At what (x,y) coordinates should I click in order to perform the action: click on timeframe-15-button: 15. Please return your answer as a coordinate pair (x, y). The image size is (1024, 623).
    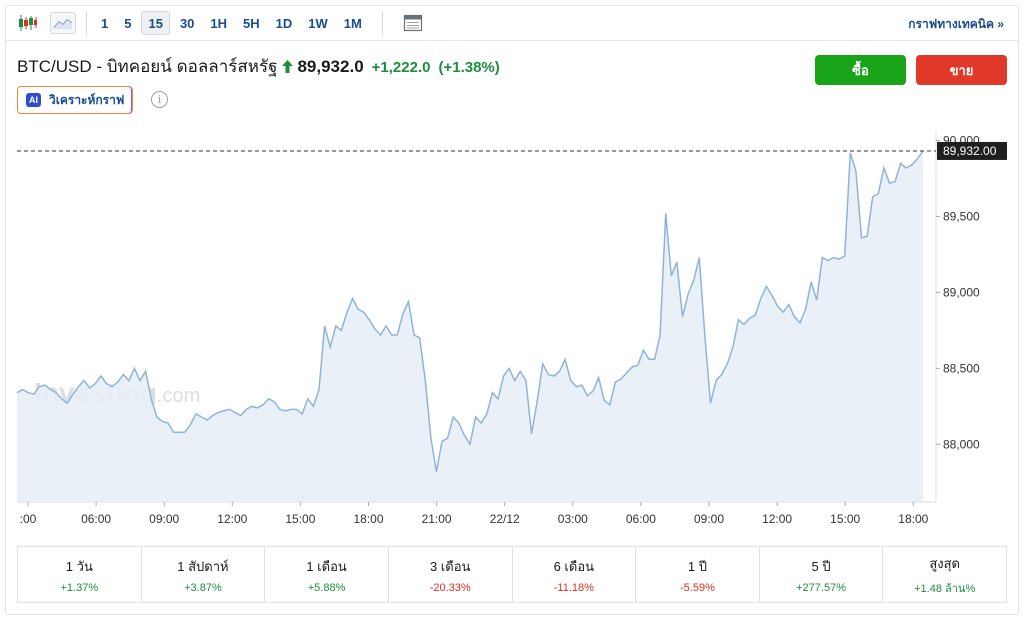
    Looking at the image, I should click on (155, 23).